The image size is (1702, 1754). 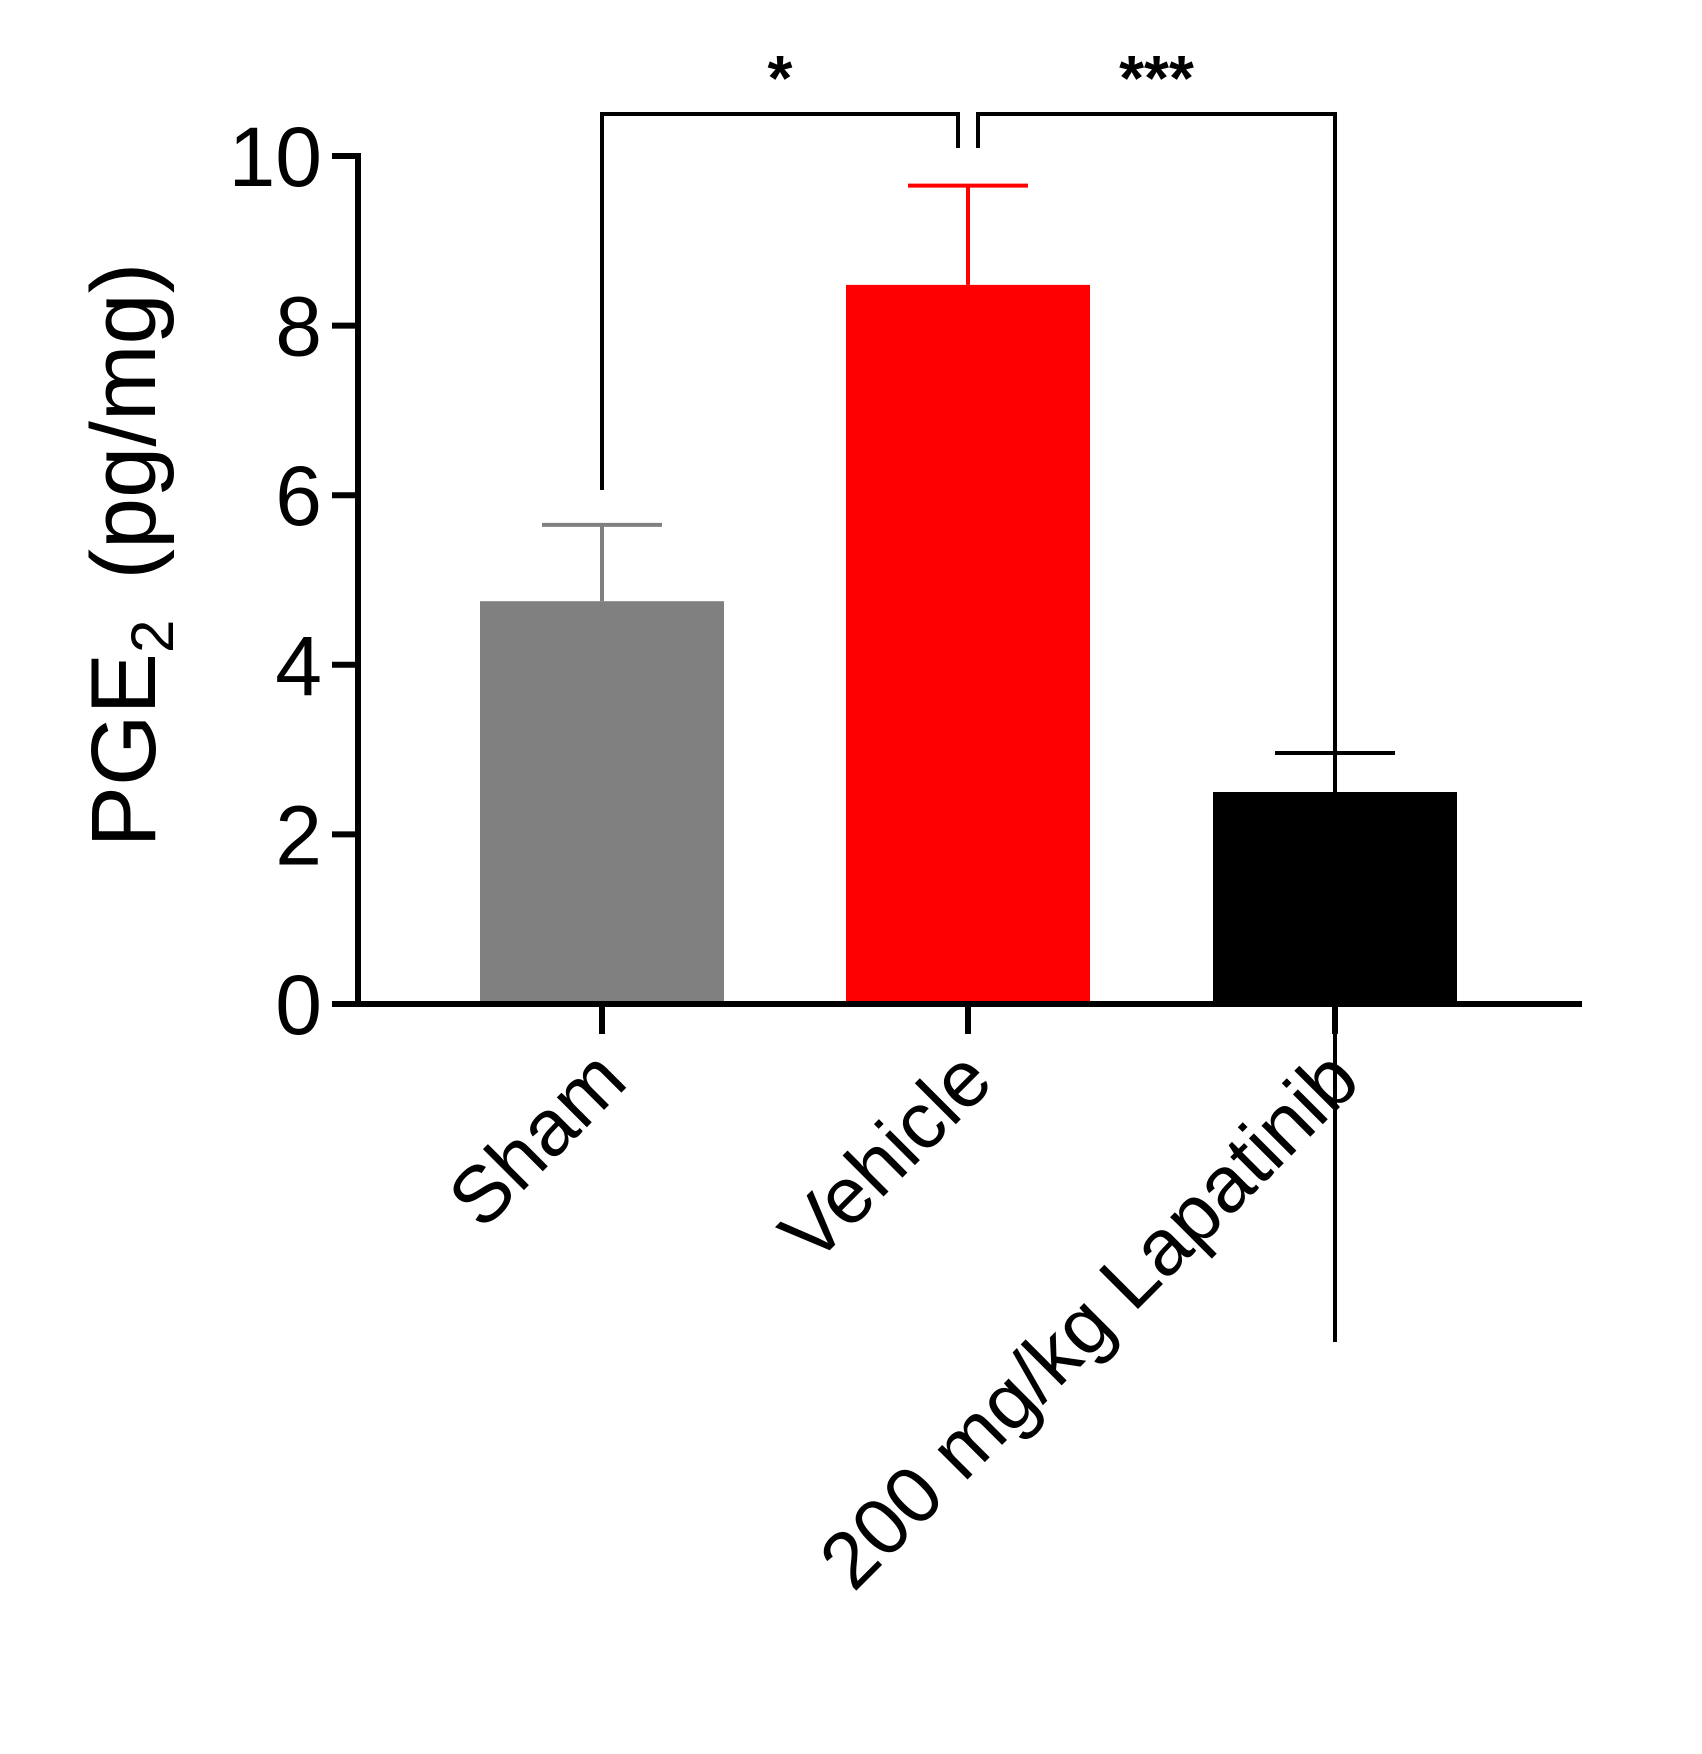 I want to click on y-axis: 0 2 4 6 8 10, so click(x=295, y=581).